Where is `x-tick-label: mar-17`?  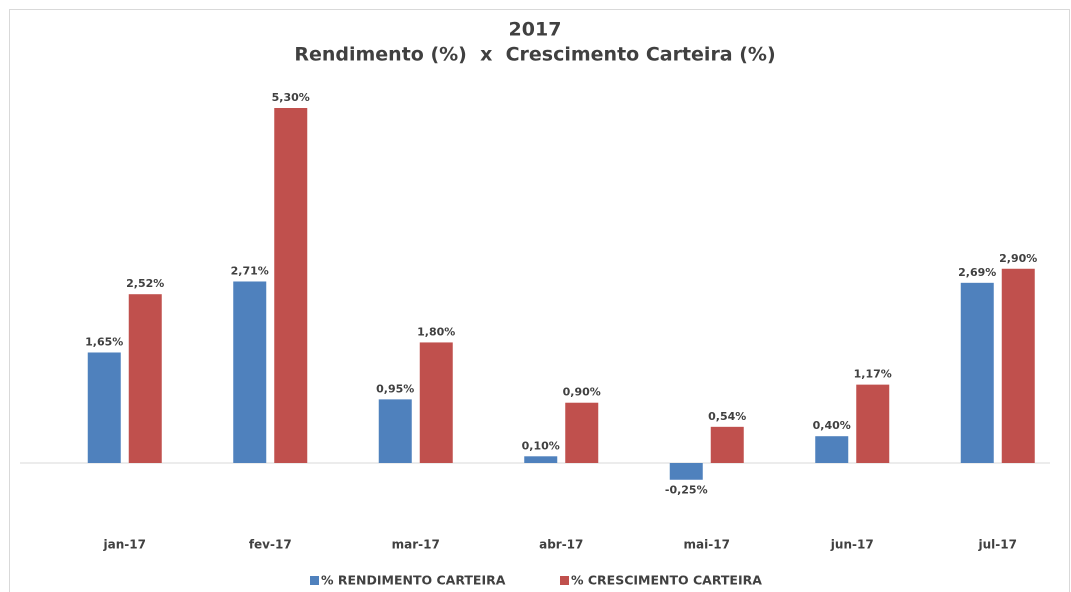 x-tick-label: mar-17 is located at coordinates (416, 545).